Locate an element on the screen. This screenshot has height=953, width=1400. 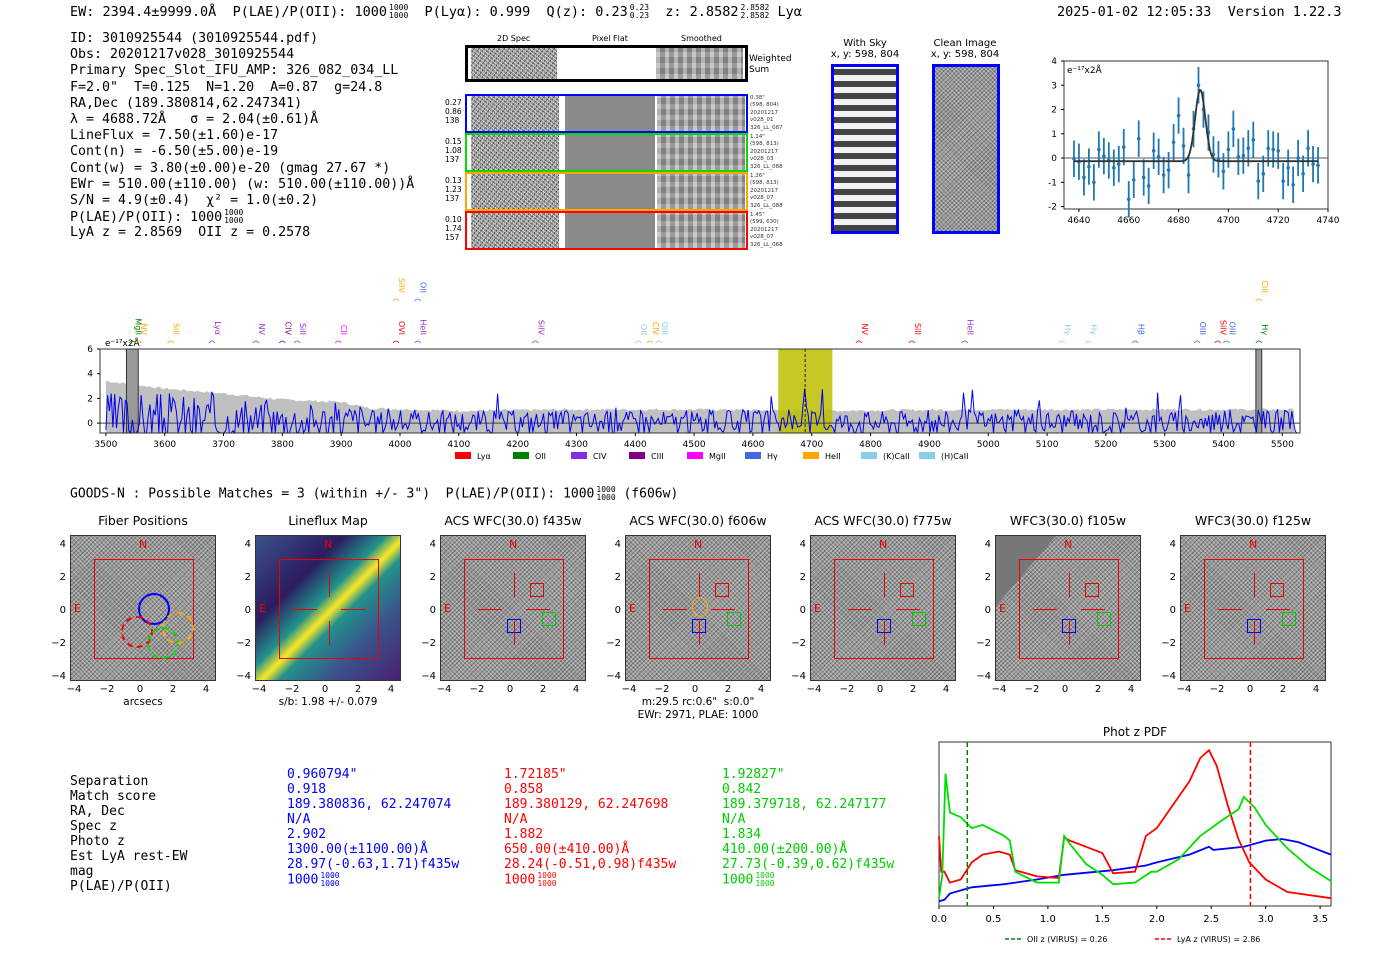
line-fit-chart: -2 -1 0 1 2 3 4 4640 4660 4680 4700 4720 4740 e⁻¹⁷x2Å is located at coordinates (1194, 141).